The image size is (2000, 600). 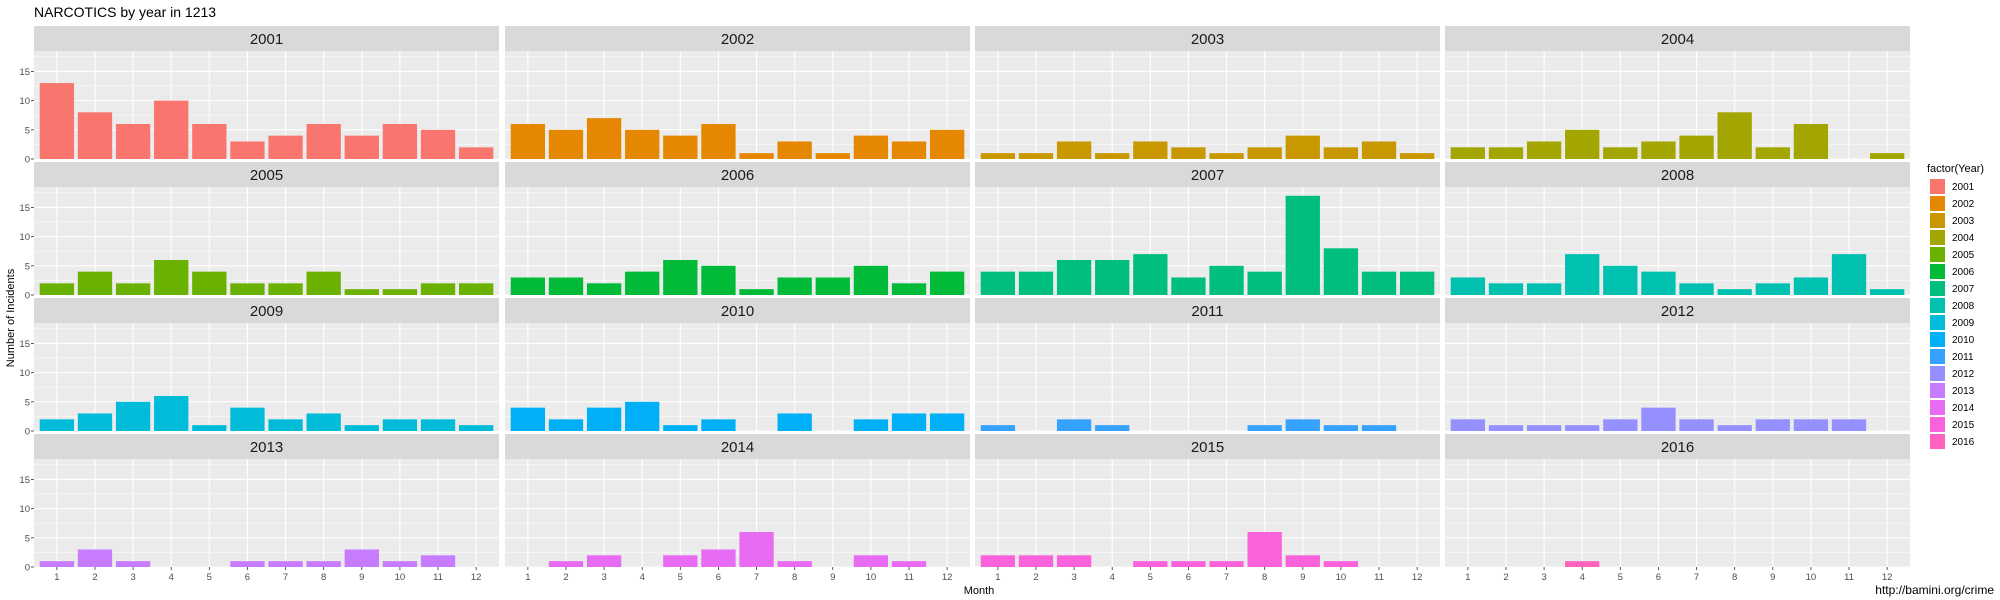 What do you see at coordinates (1952, 322) in the screenshot?
I see `legend-item-2009: 2009` at bounding box center [1952, 322].